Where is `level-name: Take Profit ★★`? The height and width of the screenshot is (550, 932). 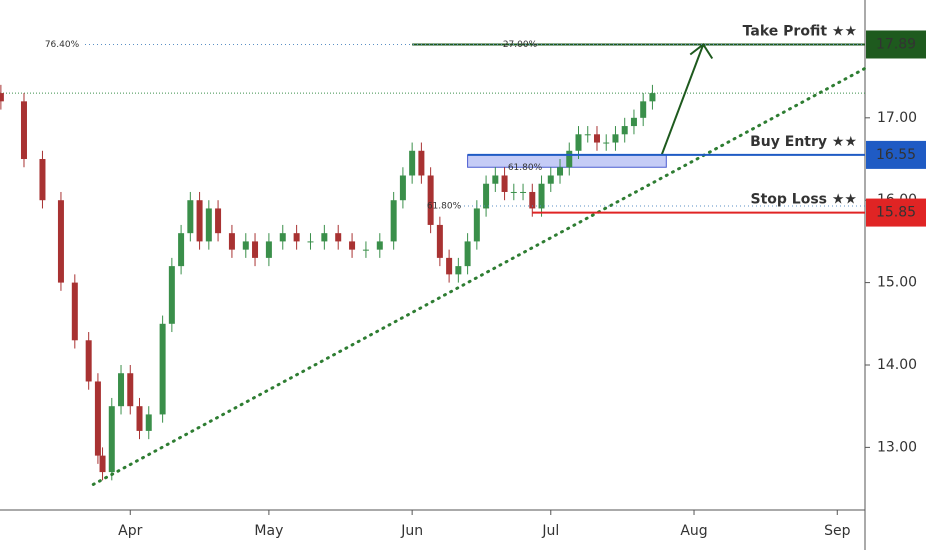 level-name: Take Profit ★★ is located at coordinates (800, 31).